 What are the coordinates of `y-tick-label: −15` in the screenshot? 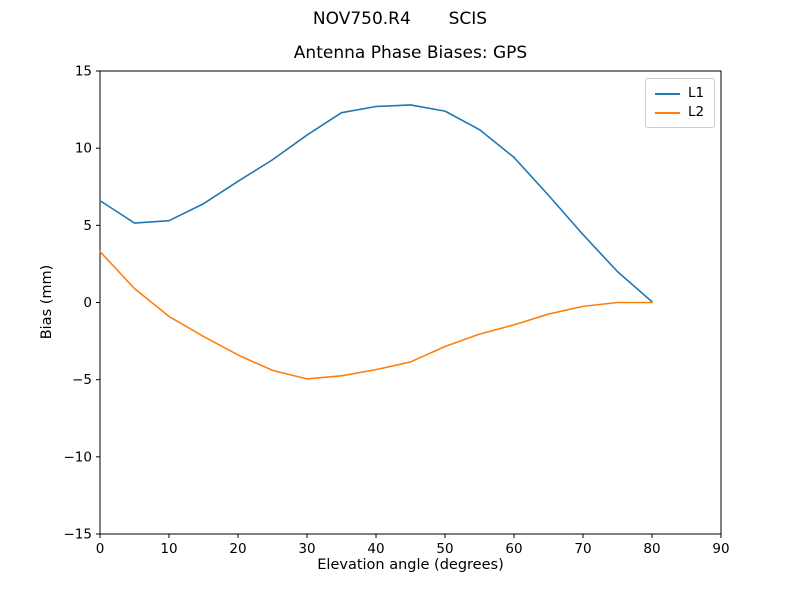 It's located at (78, 535).